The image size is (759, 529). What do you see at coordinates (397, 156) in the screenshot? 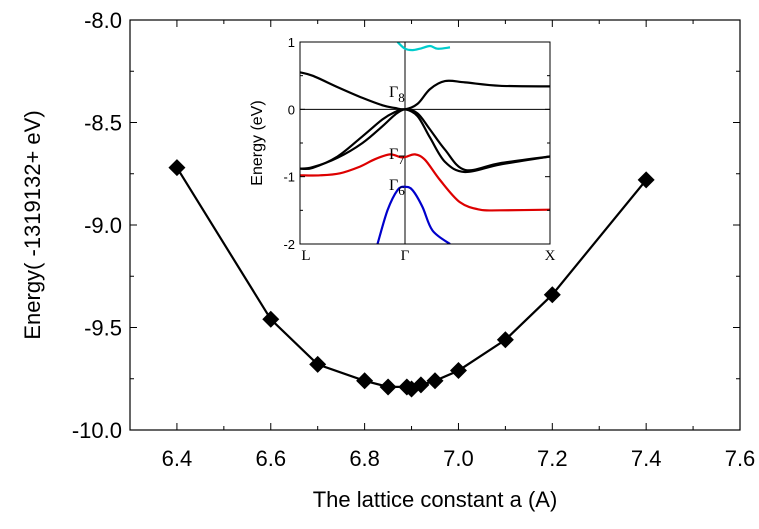
I see `inset-band-label: Γ7` at bounding box center [397, 156].